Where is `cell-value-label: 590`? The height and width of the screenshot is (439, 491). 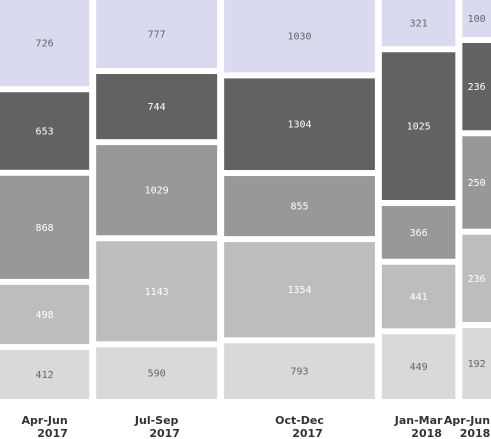
cell-value-label: 590 is located at coordinates (157, 374).